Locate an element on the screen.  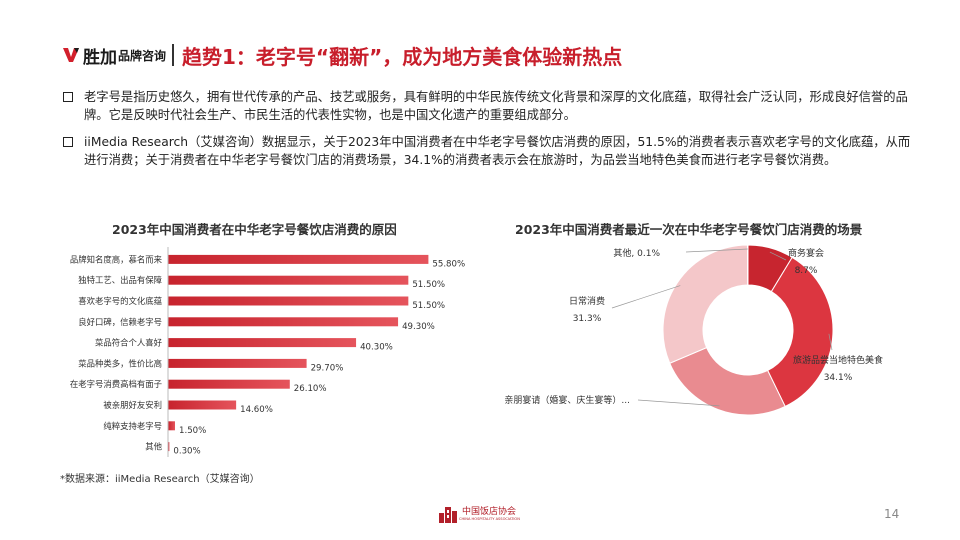
footer-logo: 中国饭店协会 CHINA HOSPITALITY ASSOCIATION is located at coordinates (478, 514).